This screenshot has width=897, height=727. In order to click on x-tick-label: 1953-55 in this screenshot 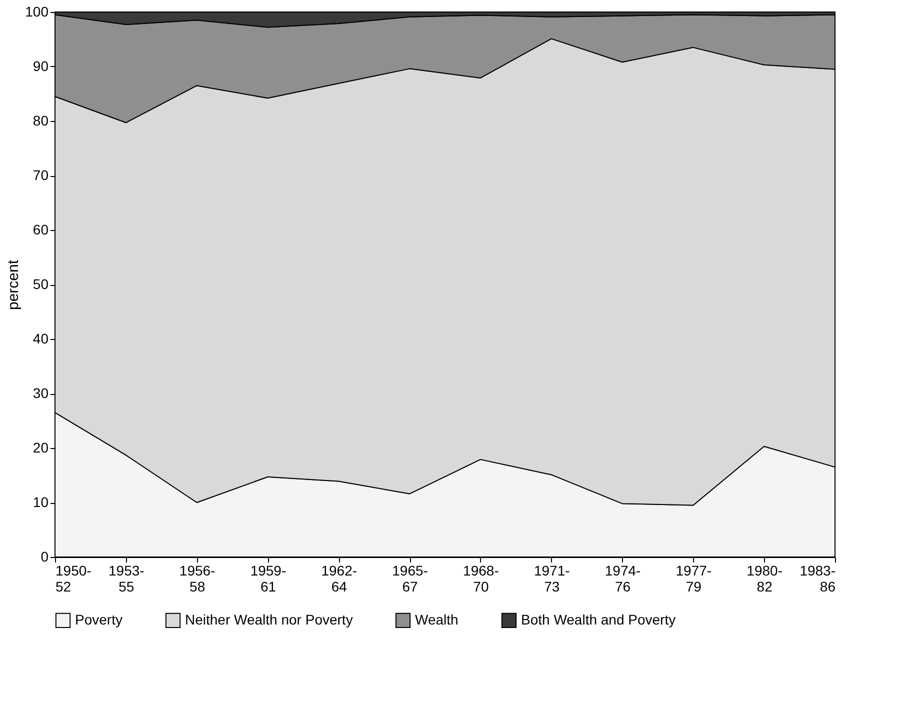, I will do `click(126, 578)`.